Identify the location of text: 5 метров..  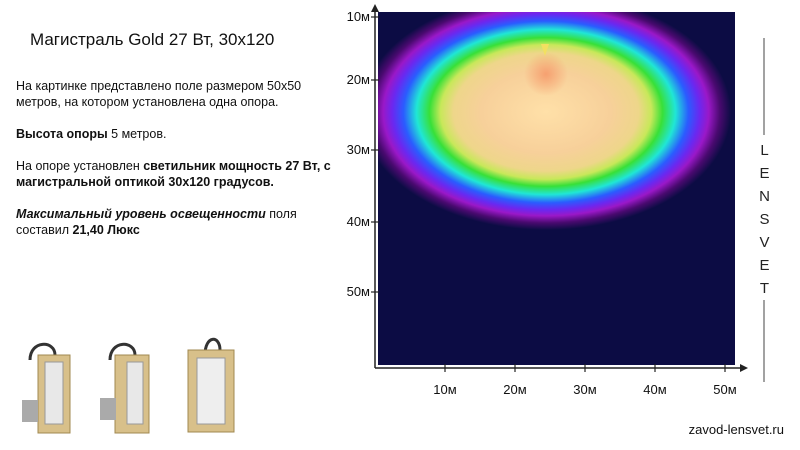
(137, 134).